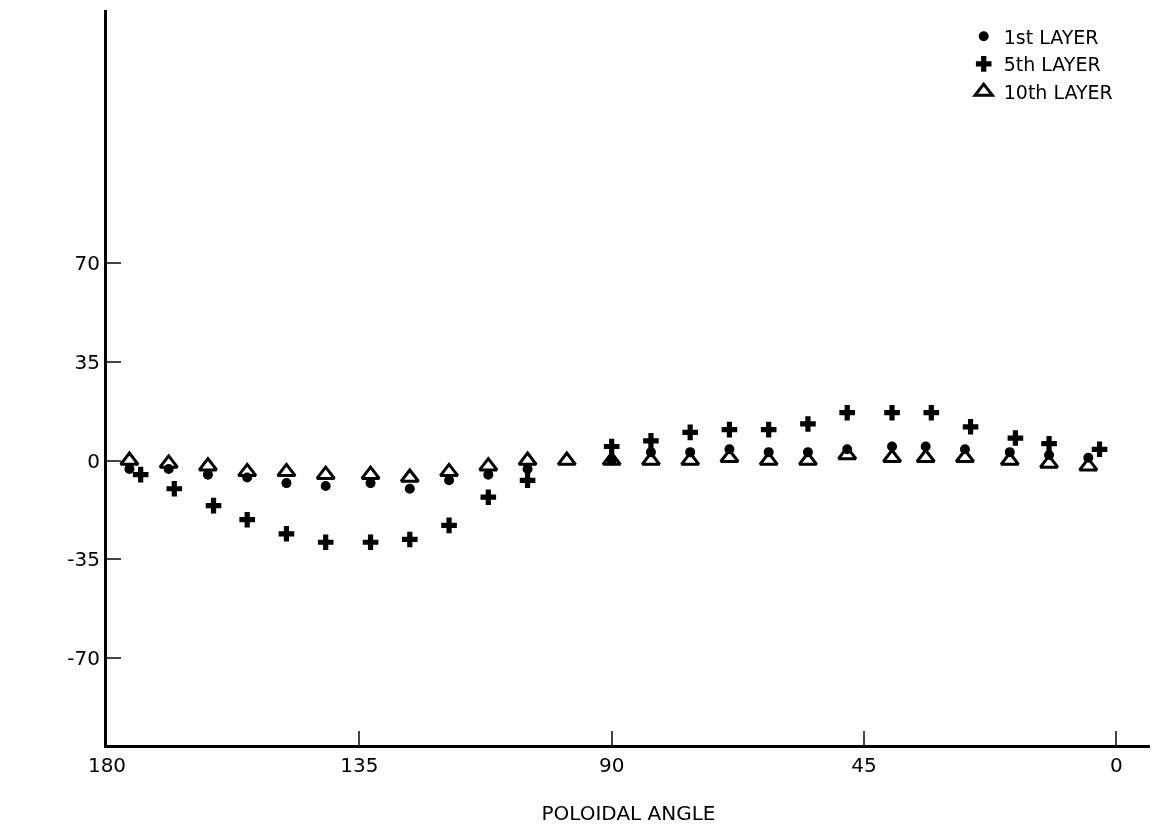  Describe the element at coordinates (87, 263) in the screenshot. I see `y-tick-label: 70` at that location.